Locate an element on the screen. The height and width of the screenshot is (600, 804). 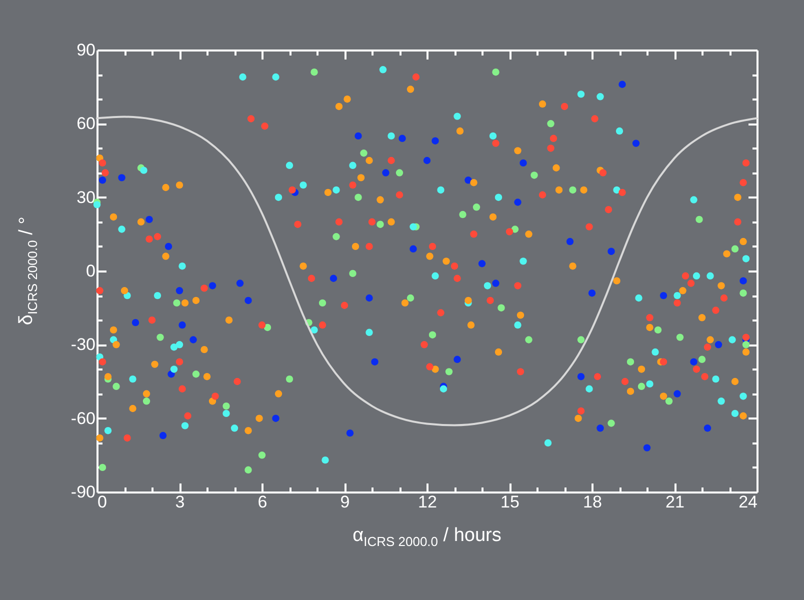
x-tick-label: 15 is located at coordinates (510, 502).